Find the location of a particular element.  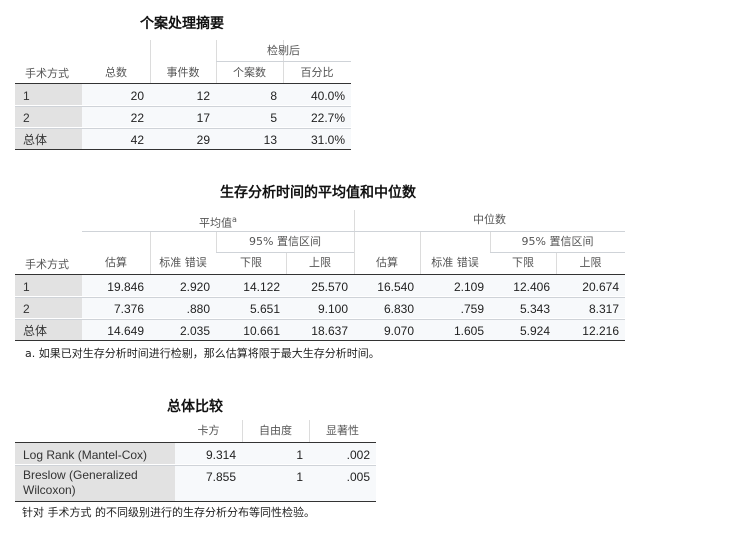

row-label: Breslow (Generalized Wilcoxon) is located at coordinates (95, 483).